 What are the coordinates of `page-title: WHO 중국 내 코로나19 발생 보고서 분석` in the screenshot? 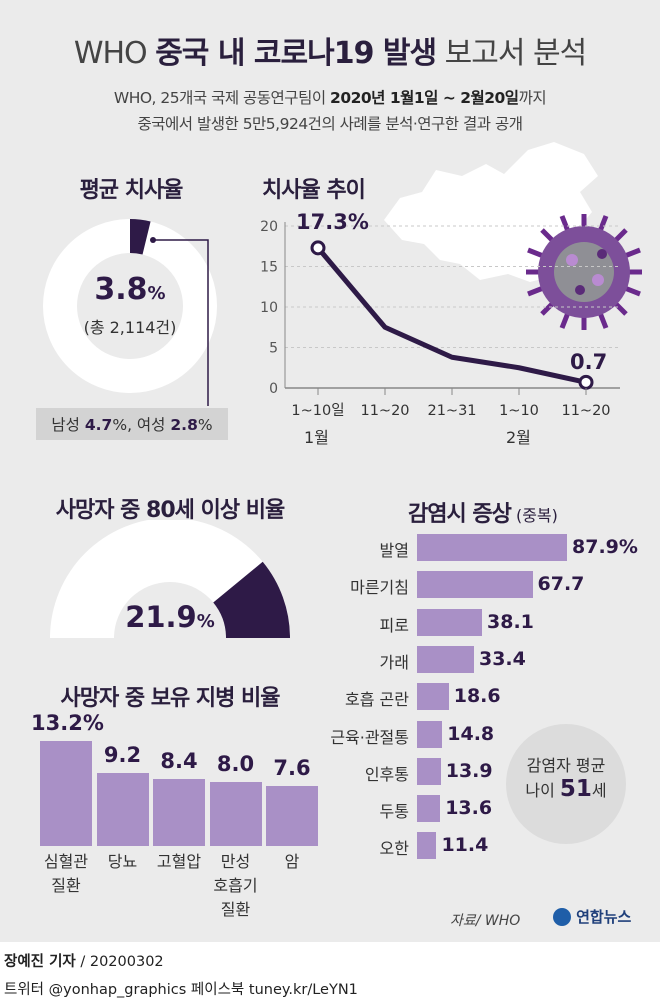 It's located at (330, 50).